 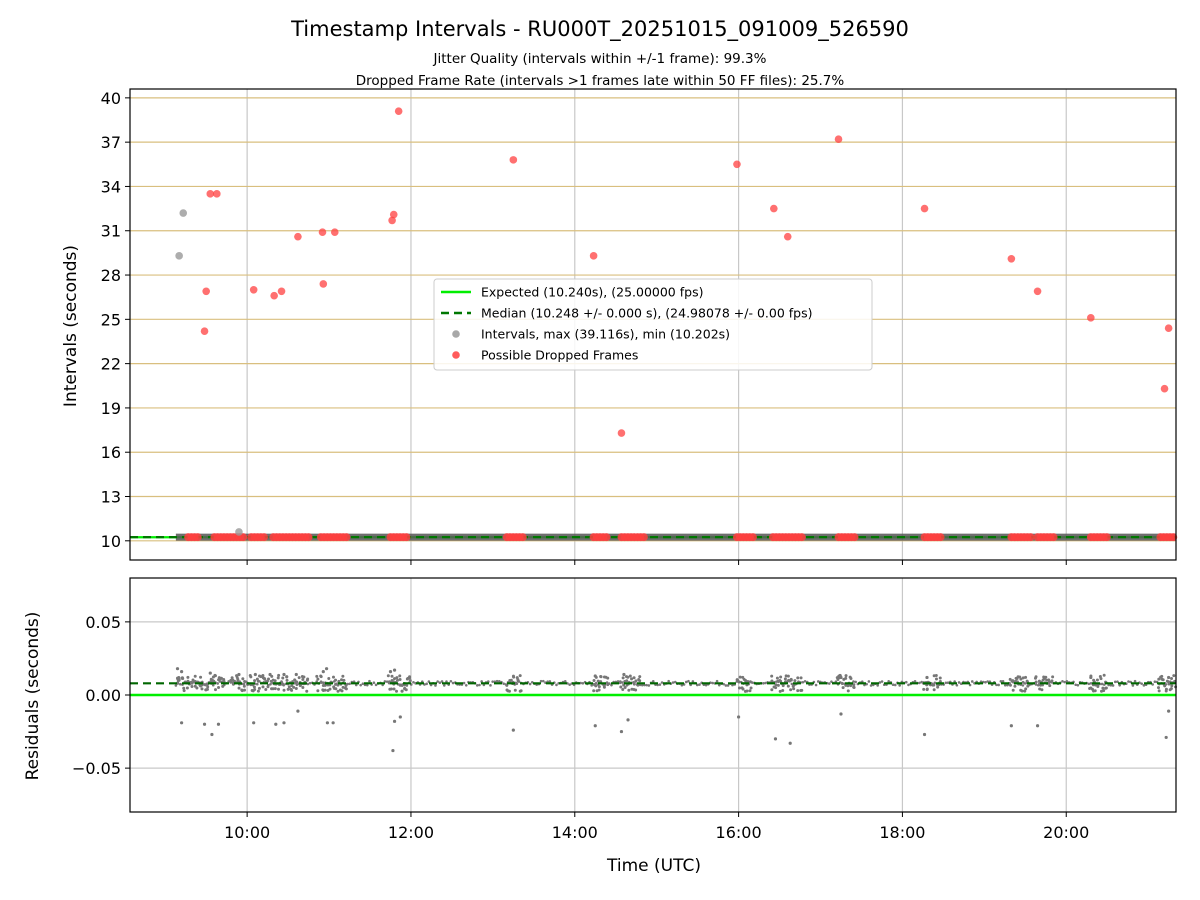 I want to click on legend-label: Intervals, max (39.116s), min (10.202s), so click(x=605, y=334).